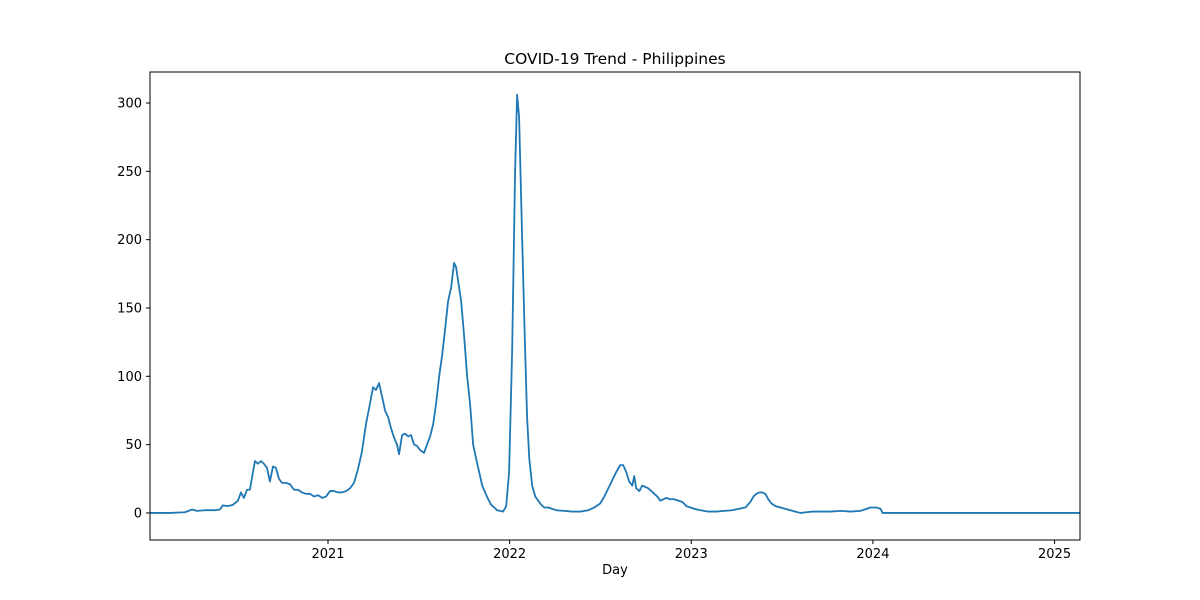  What do you see at coordinates (129, 377) in the screenshot?
I see `y-tick-label: 100` at bounding box center [129, 377].